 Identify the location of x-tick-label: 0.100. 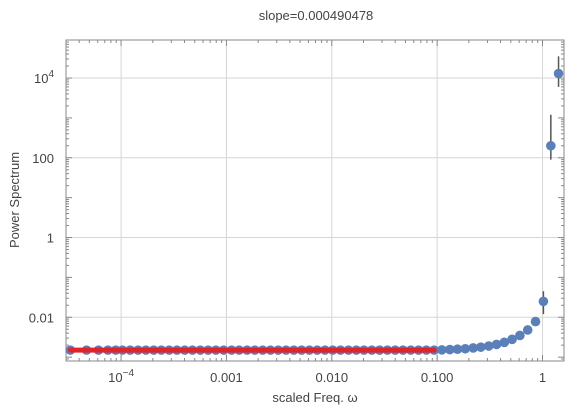
(437, 377).